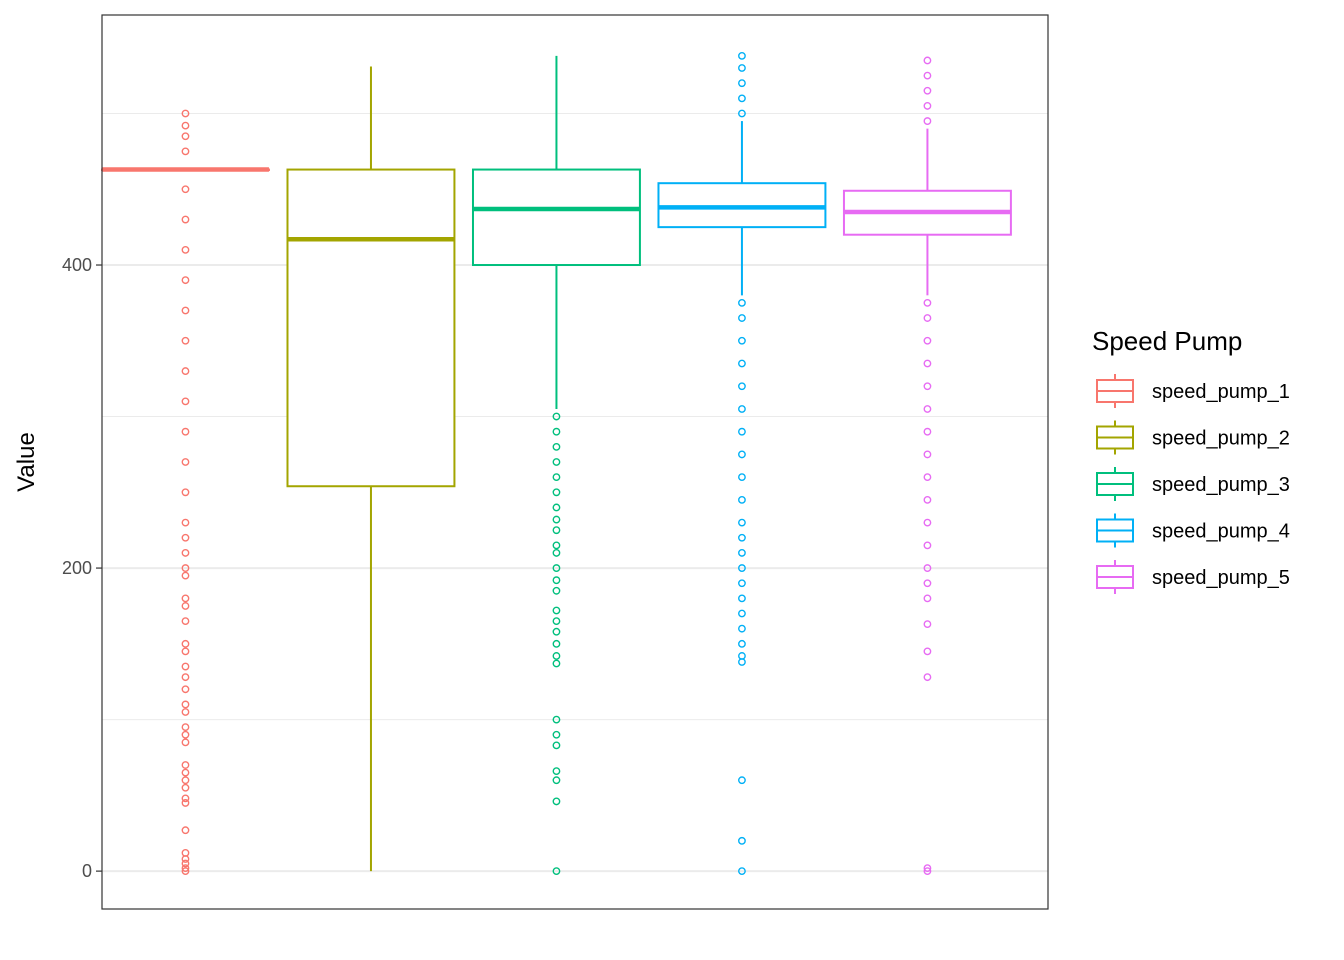  What do you see at coordinates (1221, 485) in the screenshot?
I see `legend-label: speed_pump_3` at bounding box center [1221, 485].